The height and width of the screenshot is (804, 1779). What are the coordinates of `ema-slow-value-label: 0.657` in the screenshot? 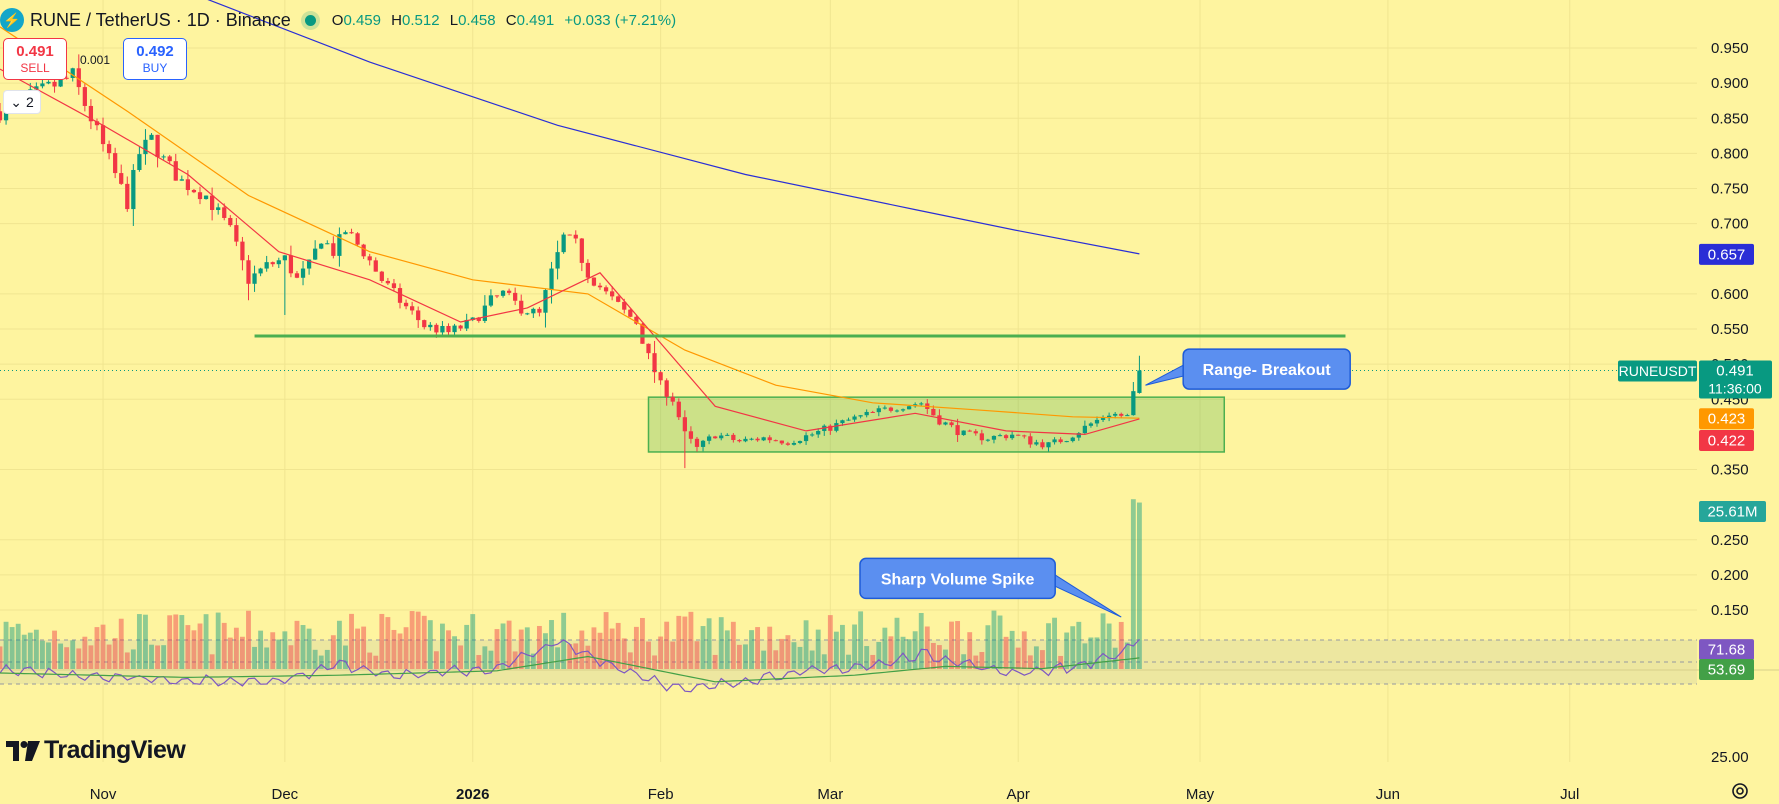 It's located at (1727, 254).